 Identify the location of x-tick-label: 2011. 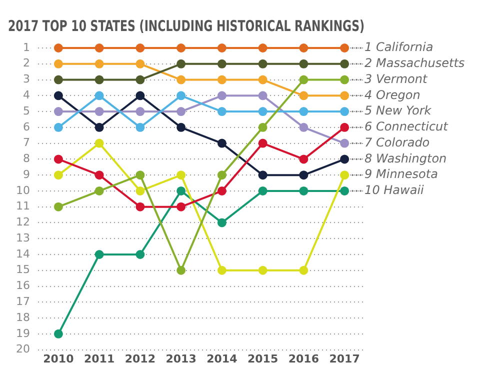
(99, 359).